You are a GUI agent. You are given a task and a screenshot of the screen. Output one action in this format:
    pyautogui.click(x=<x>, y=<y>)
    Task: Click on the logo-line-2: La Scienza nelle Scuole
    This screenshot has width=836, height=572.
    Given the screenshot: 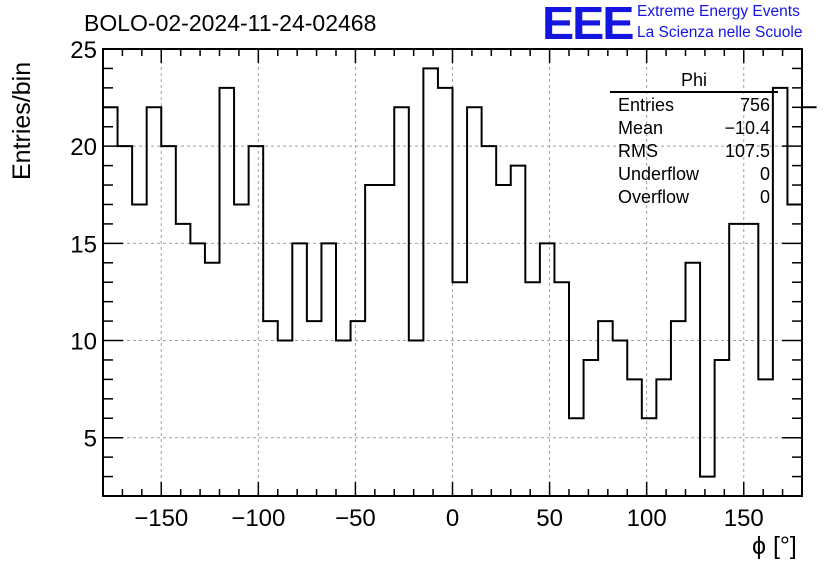 What is the action you would take?
    pyautogui.click(x=720, y=32)
    